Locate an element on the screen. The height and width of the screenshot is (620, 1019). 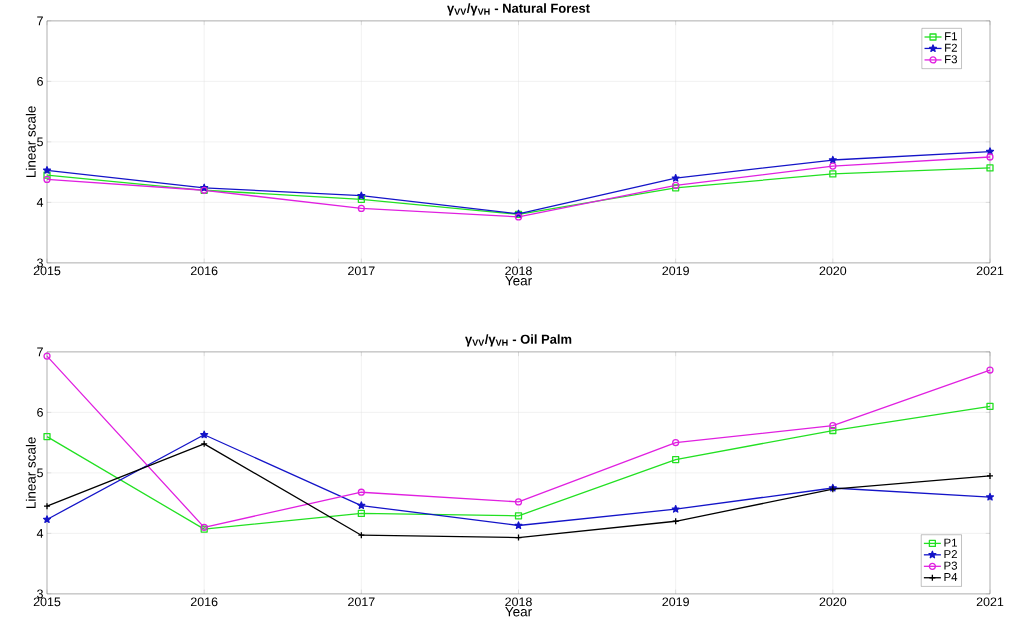
legend-label: F3 is located at coordinates (951, 59).